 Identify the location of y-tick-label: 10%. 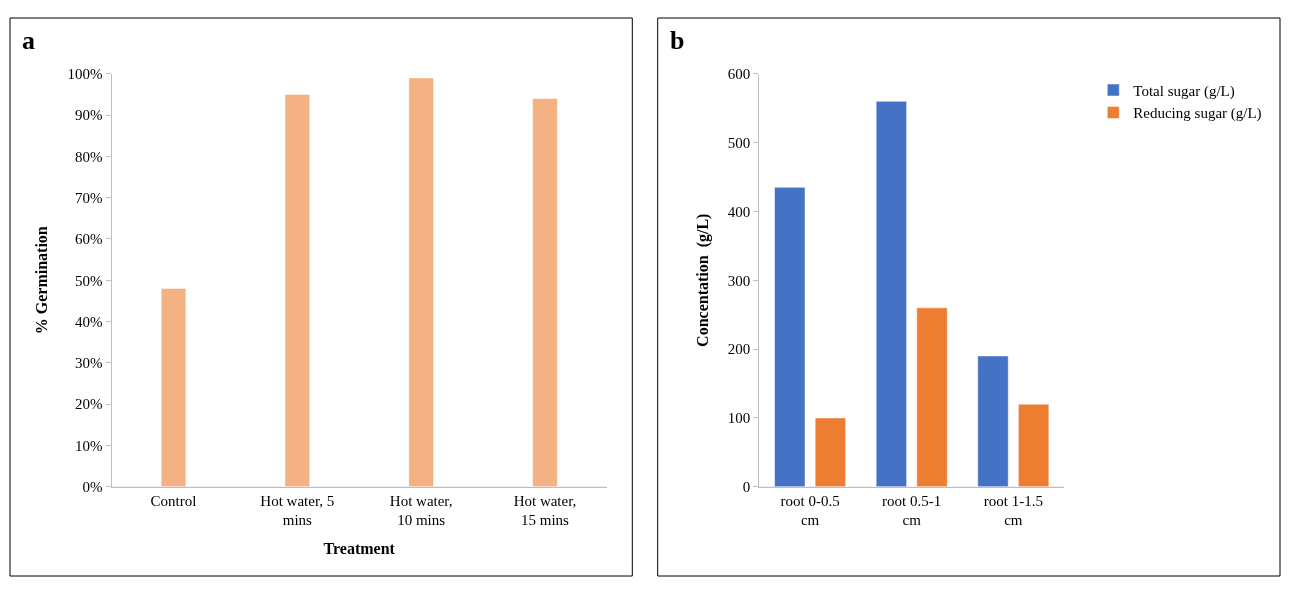
(89, 445).